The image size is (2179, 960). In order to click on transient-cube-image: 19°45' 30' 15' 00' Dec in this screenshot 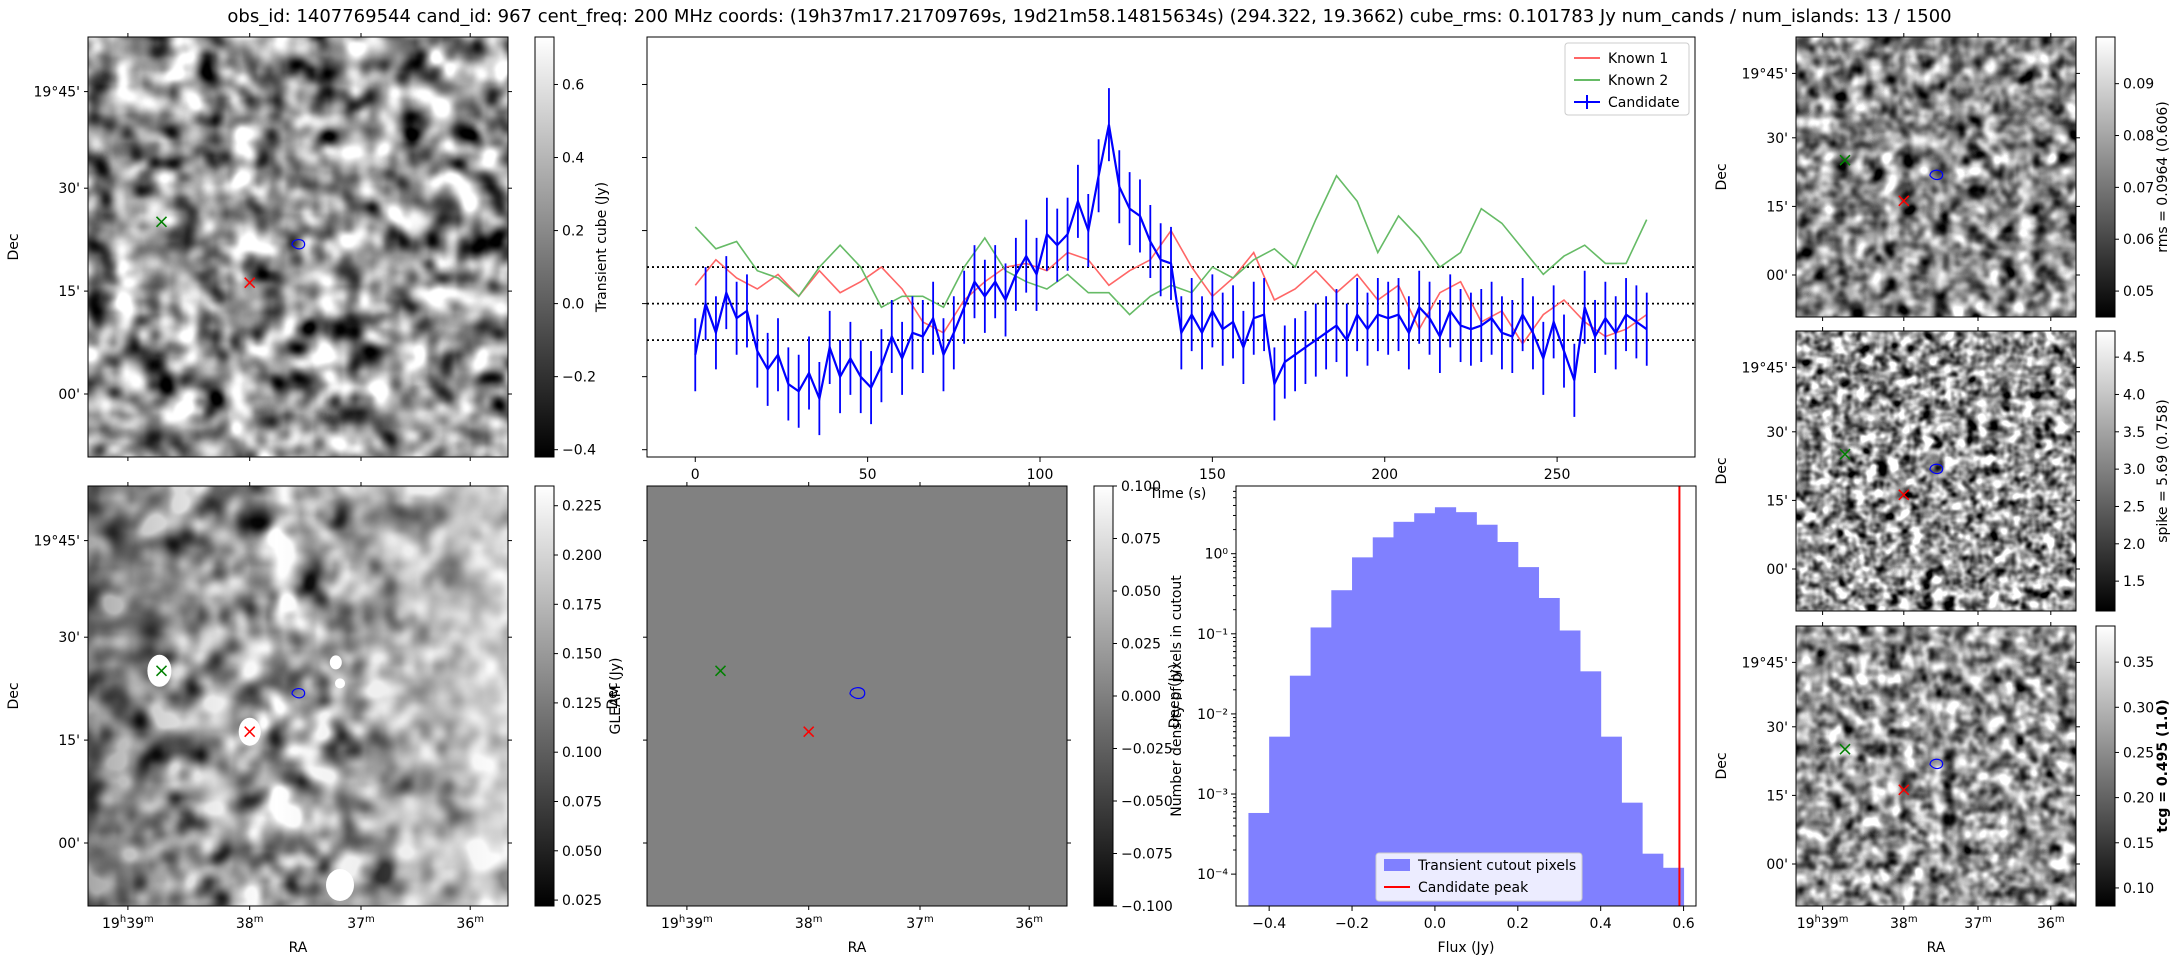, I will do `click(259, 247)`.